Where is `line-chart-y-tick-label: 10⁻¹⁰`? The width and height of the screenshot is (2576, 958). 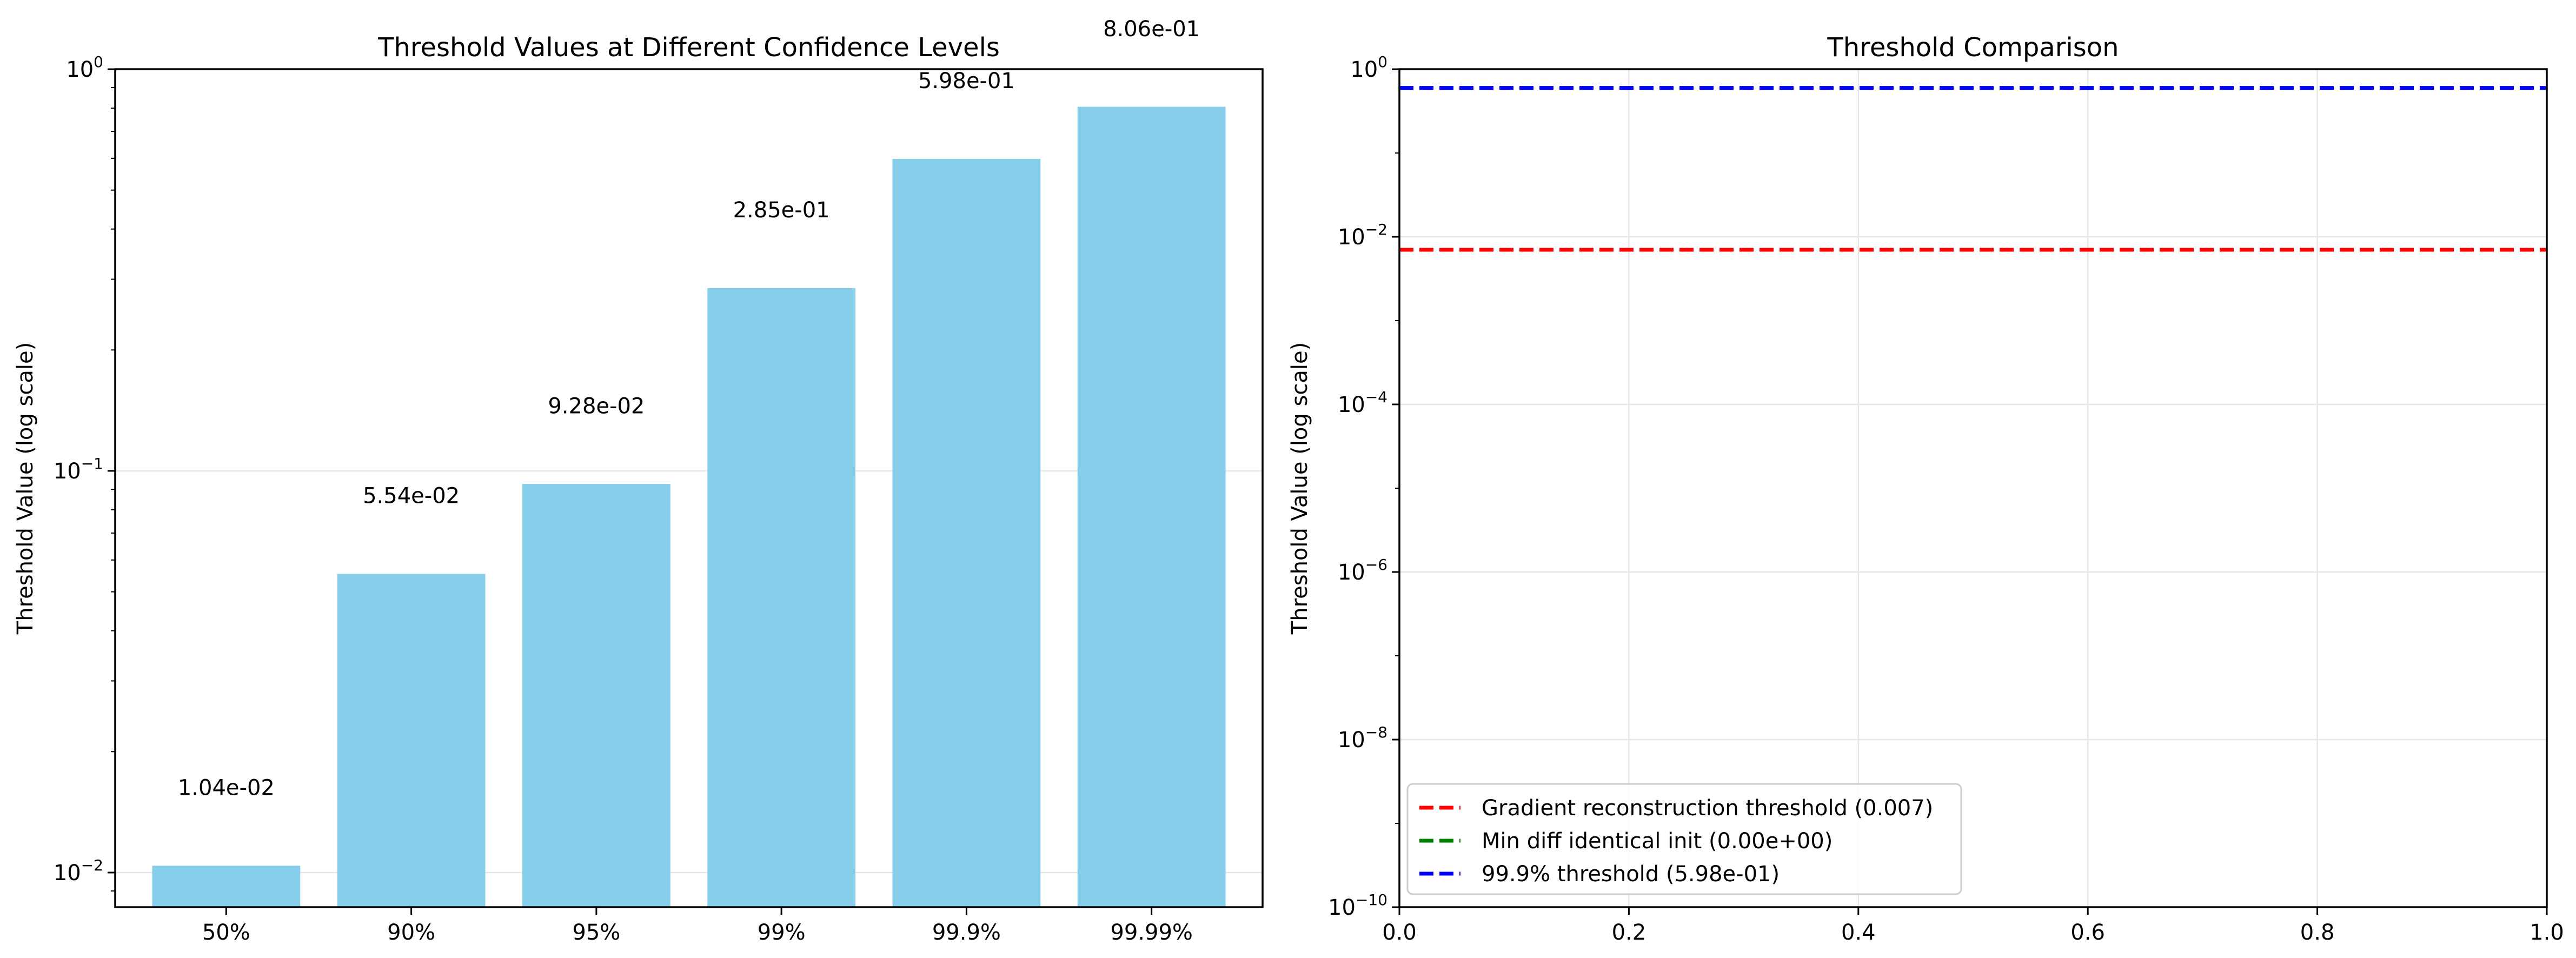
line-chart-y-tick-label: 10⁻¹⁰ is located at coordinates (1357, 905).